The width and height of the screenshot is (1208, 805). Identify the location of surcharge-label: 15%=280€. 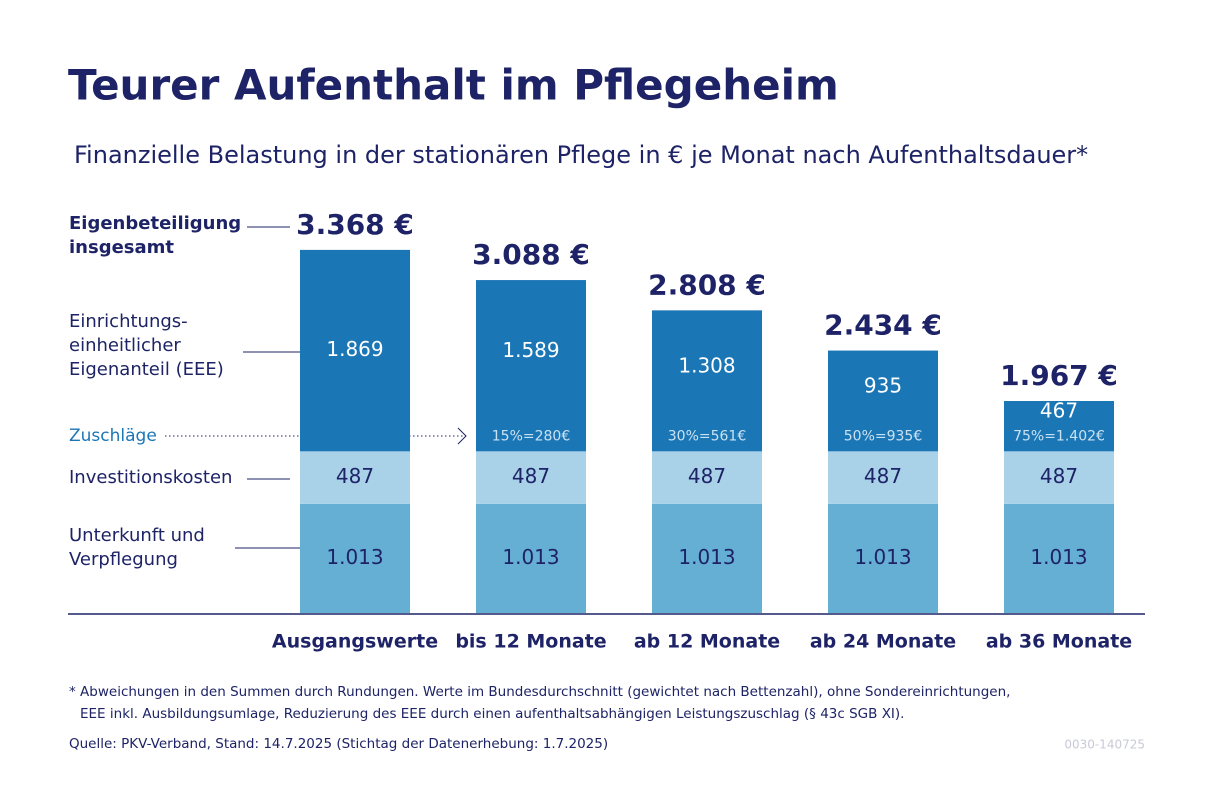
(531, 436).